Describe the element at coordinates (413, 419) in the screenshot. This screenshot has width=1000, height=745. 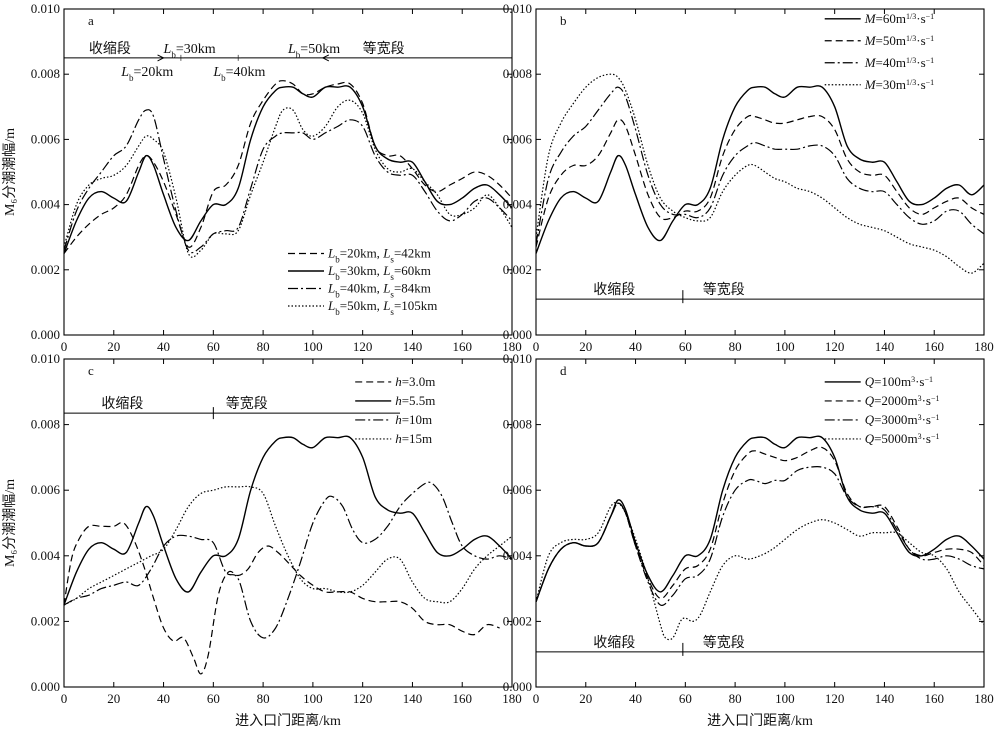
I see `legend-entry: h=10m` at that location.